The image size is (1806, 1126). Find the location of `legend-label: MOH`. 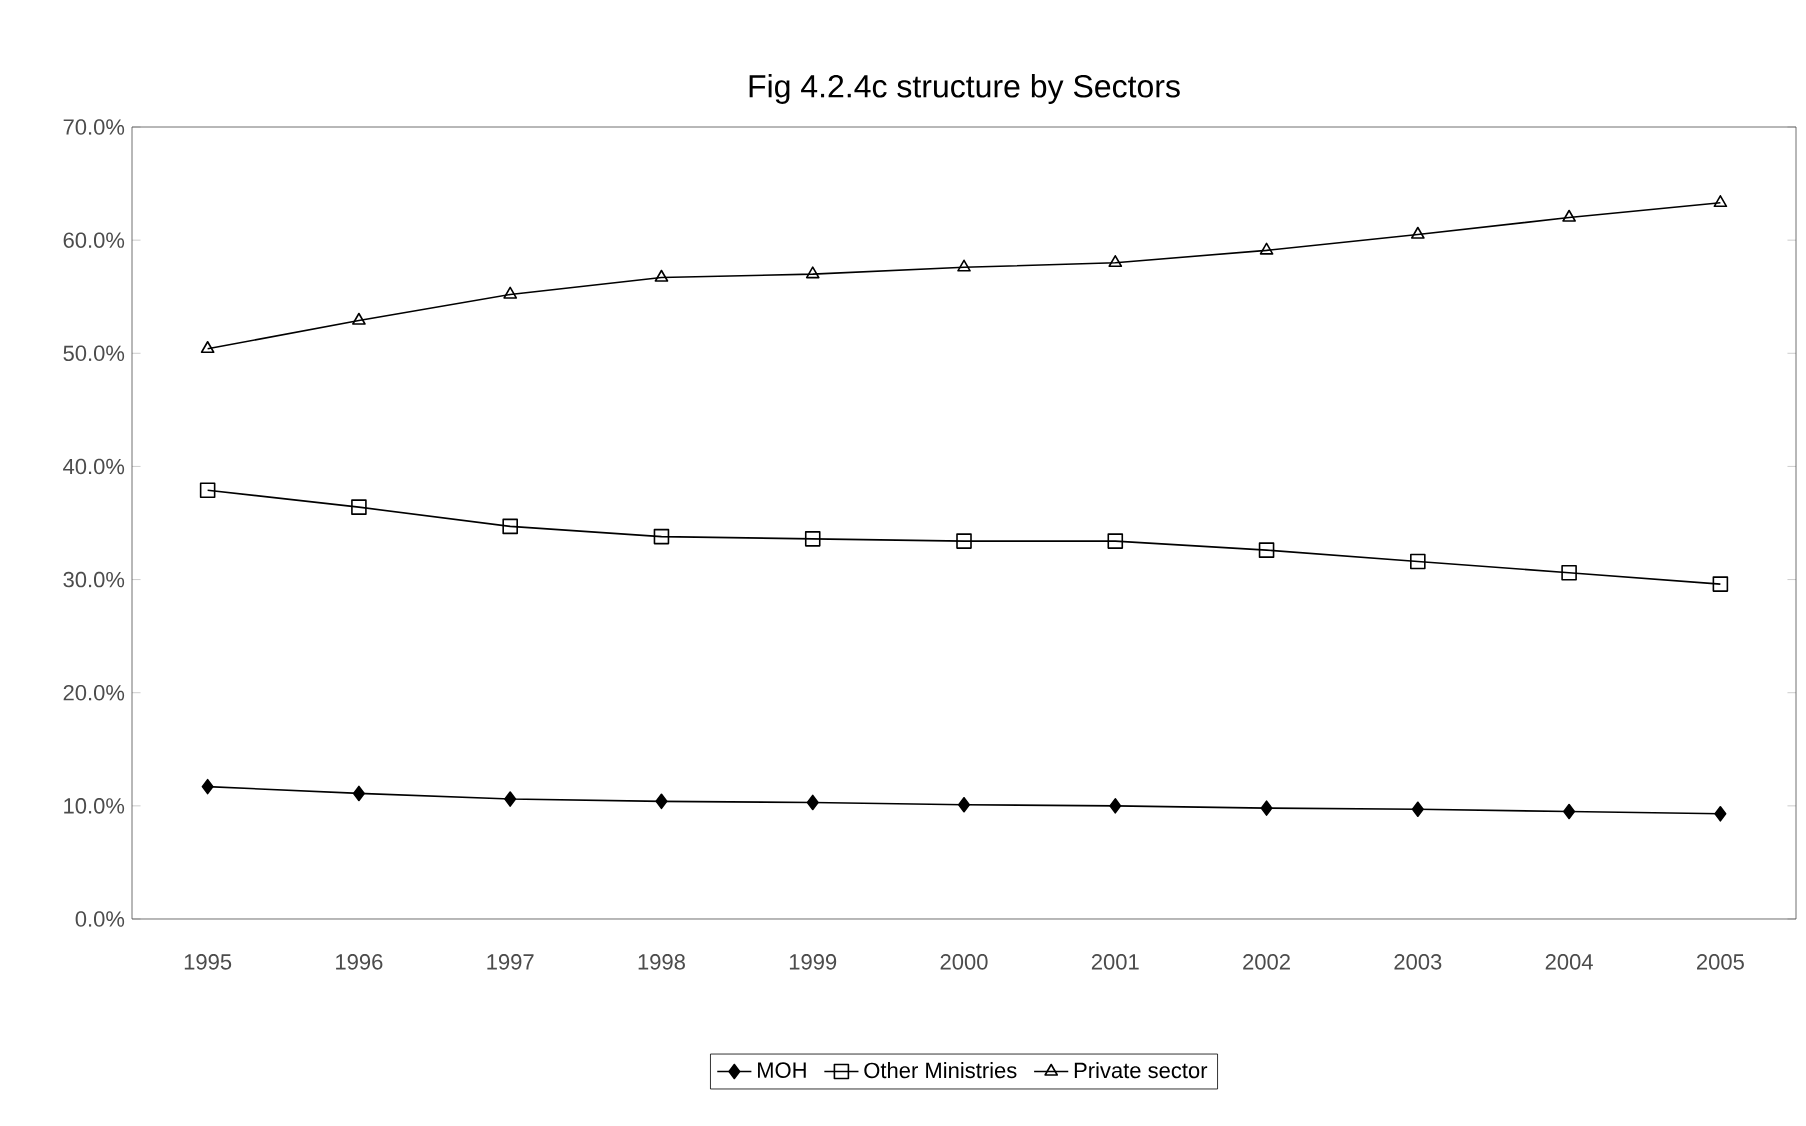

legend-label: MOH is located at coordinates (782, 1070).